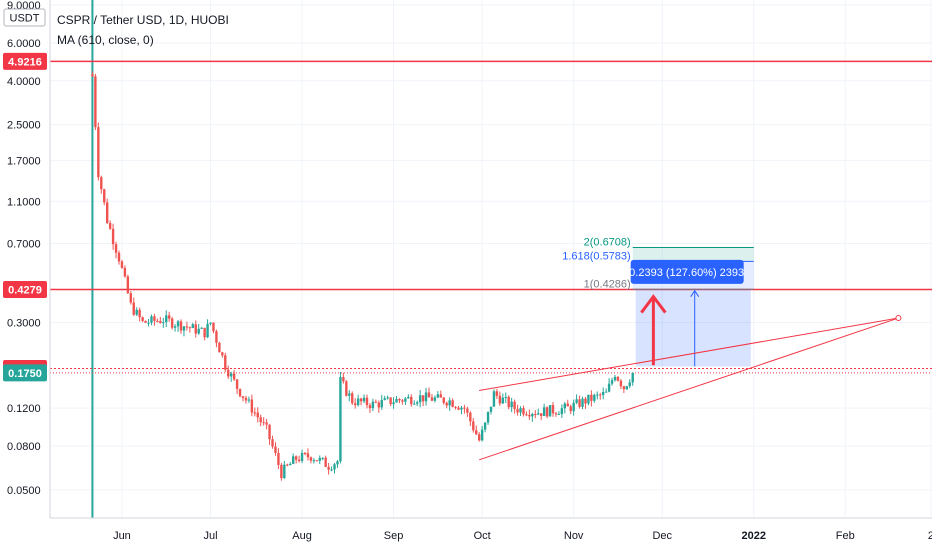 The height and width of the screenshot is (550, 932). Describe the element at coordinates (24, 244) in the screenshot. I see `y-tick-label-6: 0.7000` at that location.